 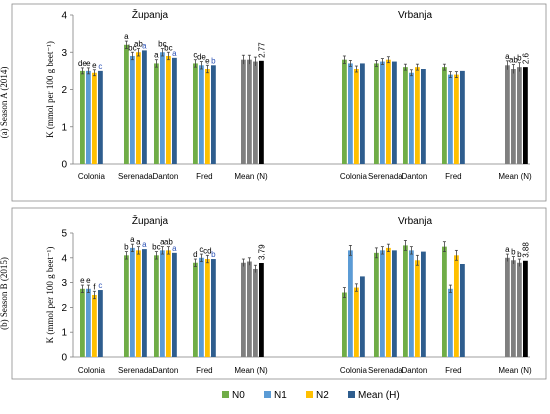 I want to click on y-tick-label: 5, so click(x=64, y=234).